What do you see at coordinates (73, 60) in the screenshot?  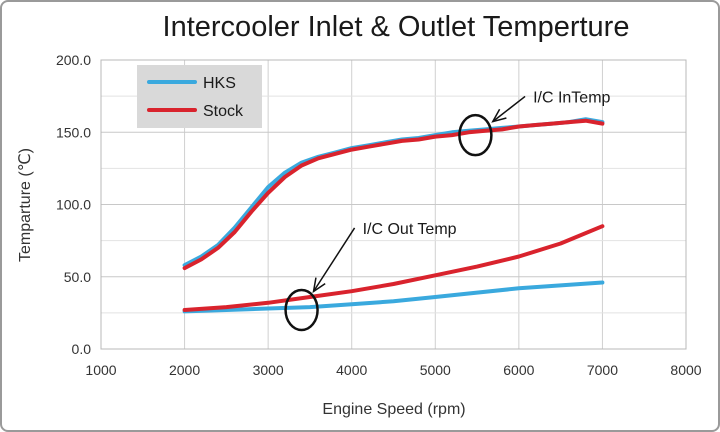 I see `y-tick-label: 200.0` at bounding box center [73, 60].